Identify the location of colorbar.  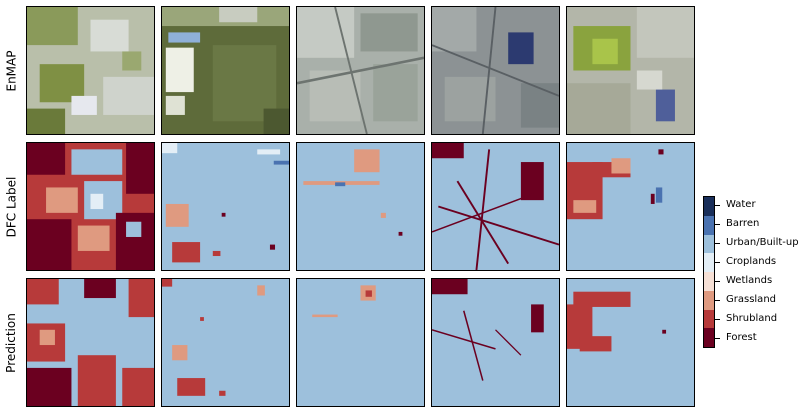
(709, 272).